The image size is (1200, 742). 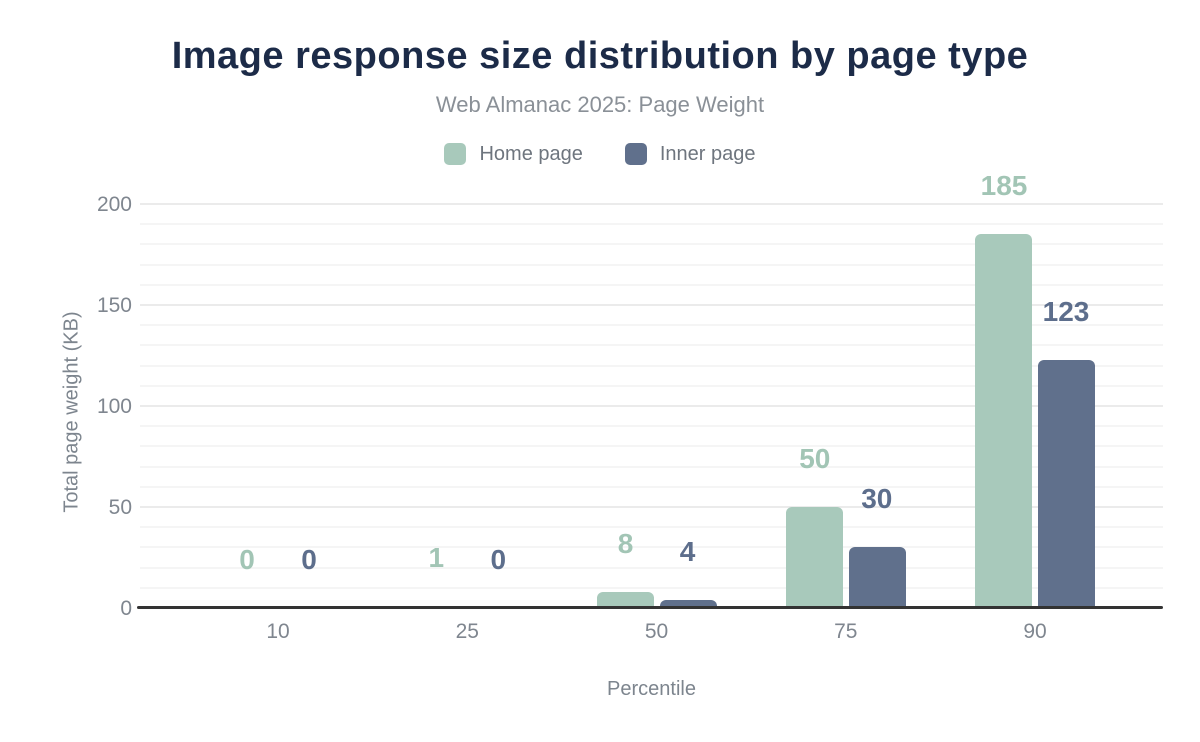 I want to click on bar-label-inner-page-p90: 123, so click(x=1066, y=311).